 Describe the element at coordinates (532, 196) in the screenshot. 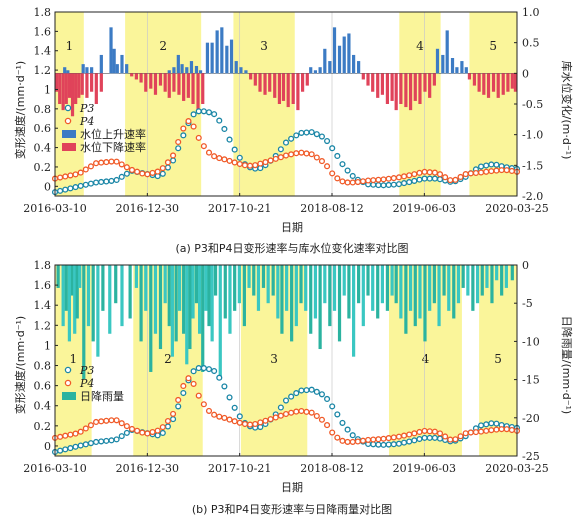

I see `y-tick-label-right: -2.0` at that location.